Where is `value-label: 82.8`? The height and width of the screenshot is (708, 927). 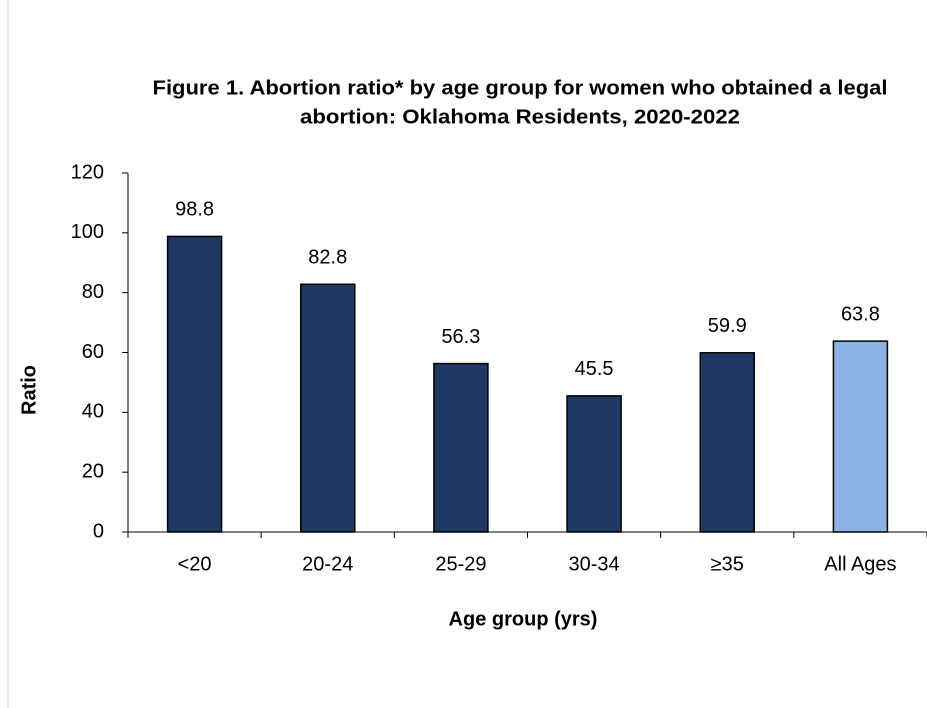
value-label: 82.8 is located at coordinates (327, 258).